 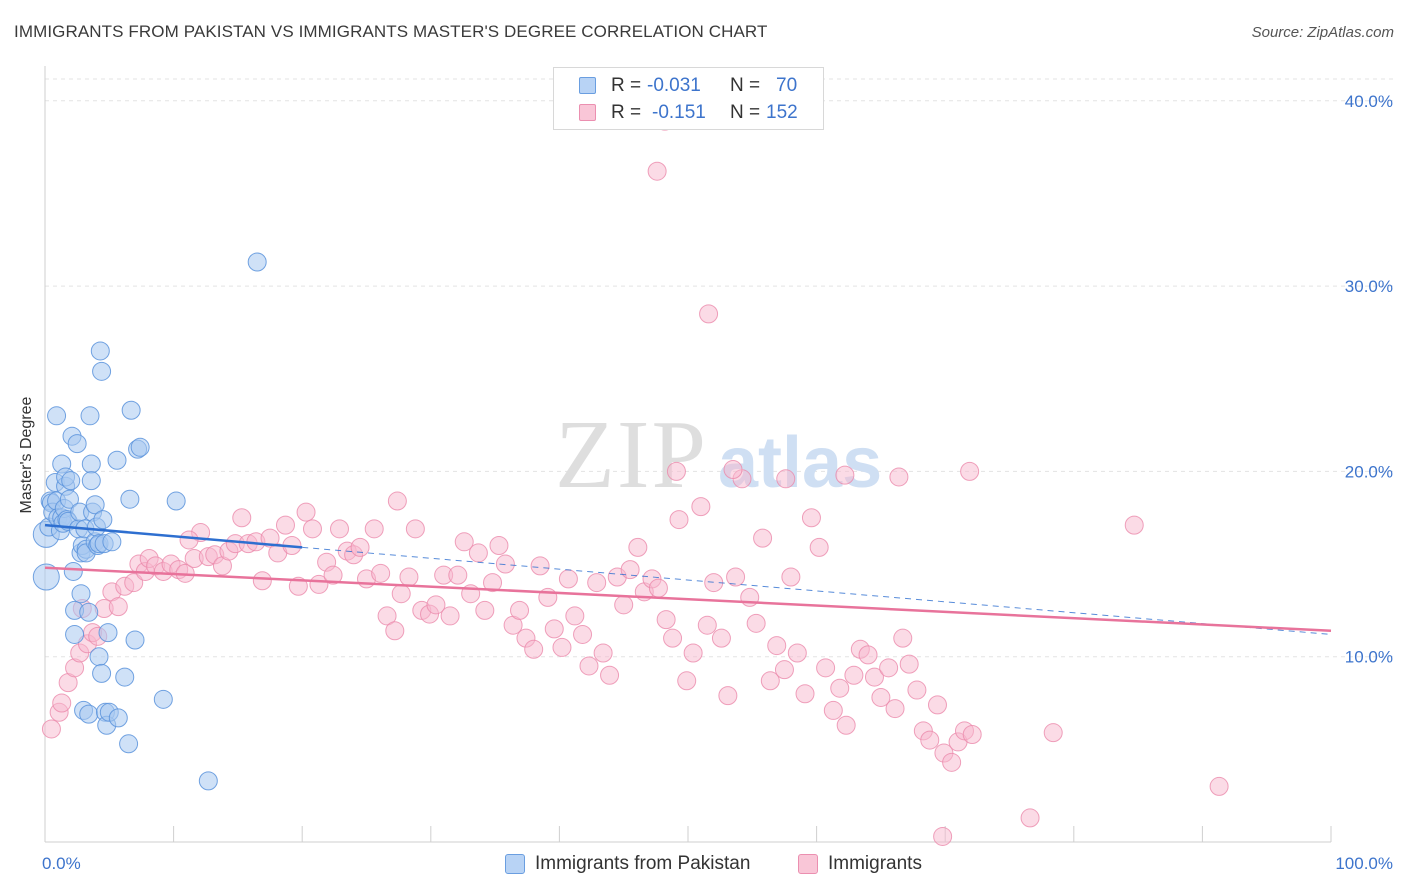 I want to click on legend-n-value: 152, so click(x=782, y=112).